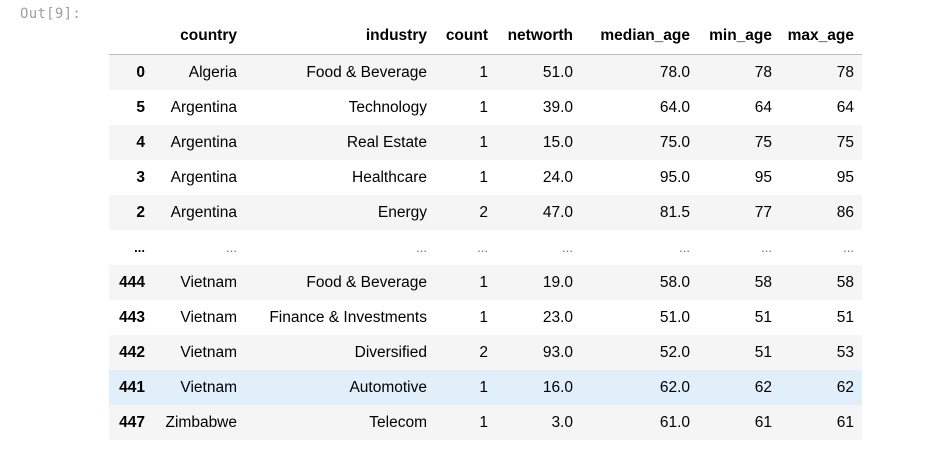 Image resolution: width=936 pixels, height=453 pixels. I want to click on row-index: 4, so click(140, 142).